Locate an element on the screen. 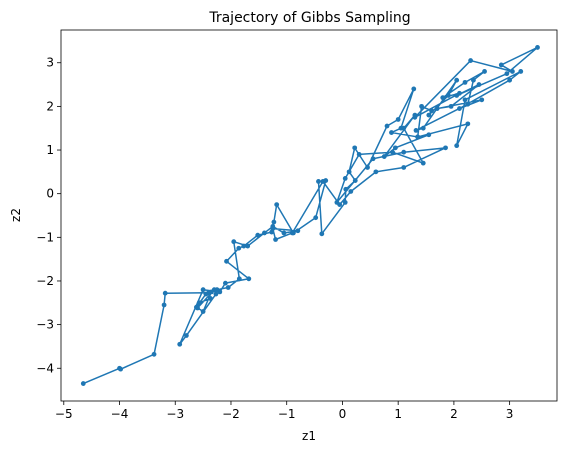 The height and width of the screenshot is (453, 565). x-tick-label: 1 is located at coordinates (398, 414).